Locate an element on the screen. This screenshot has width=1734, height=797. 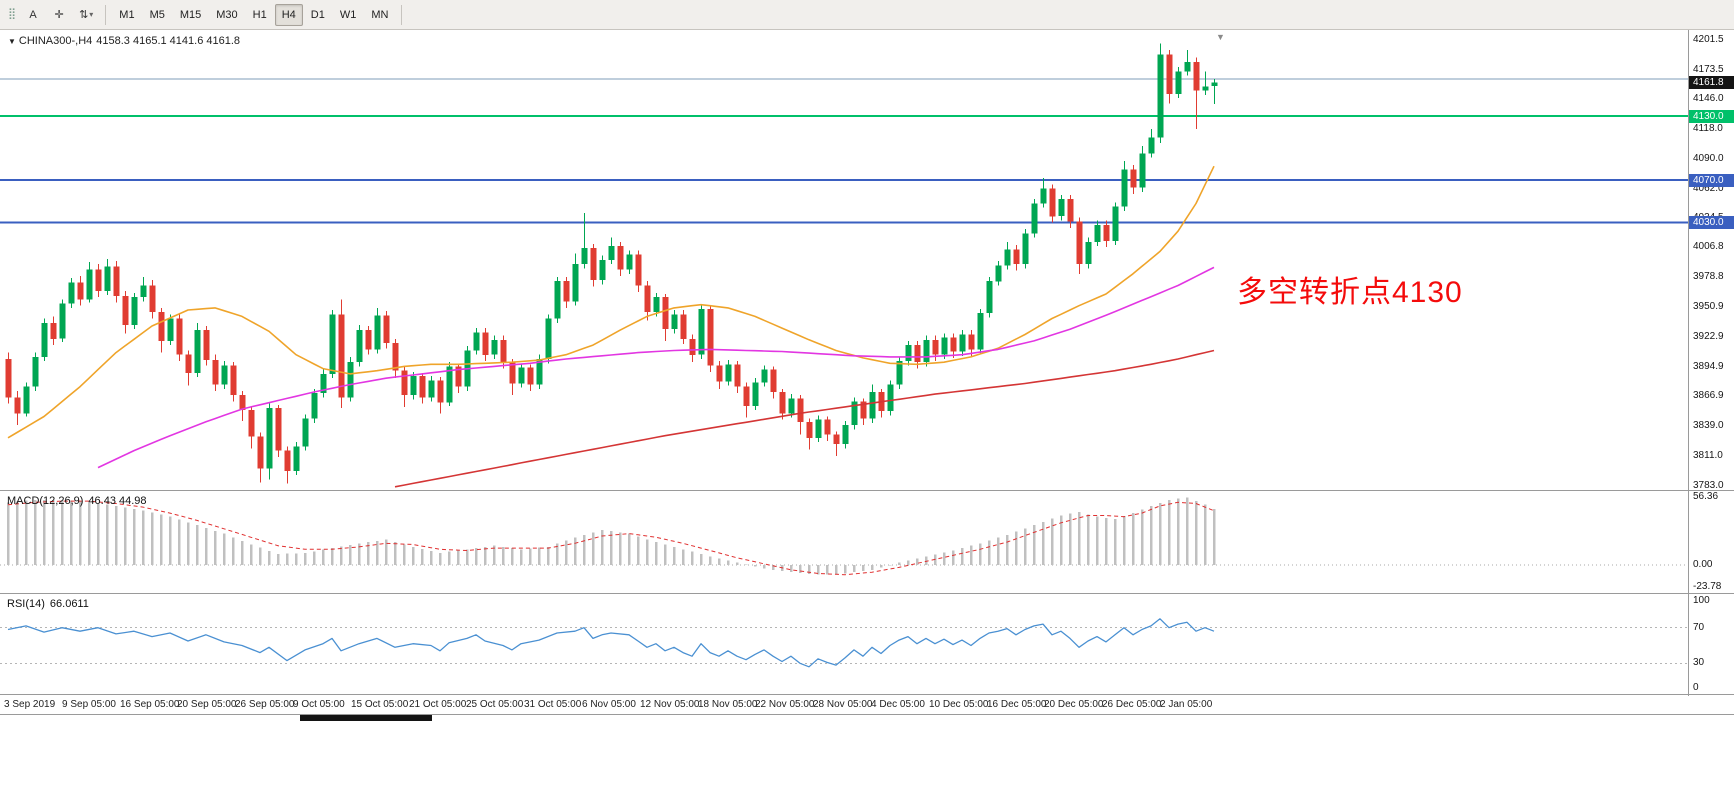
time-axis-label: 9 Sep 05:00 is located at coordinates (89, 704).